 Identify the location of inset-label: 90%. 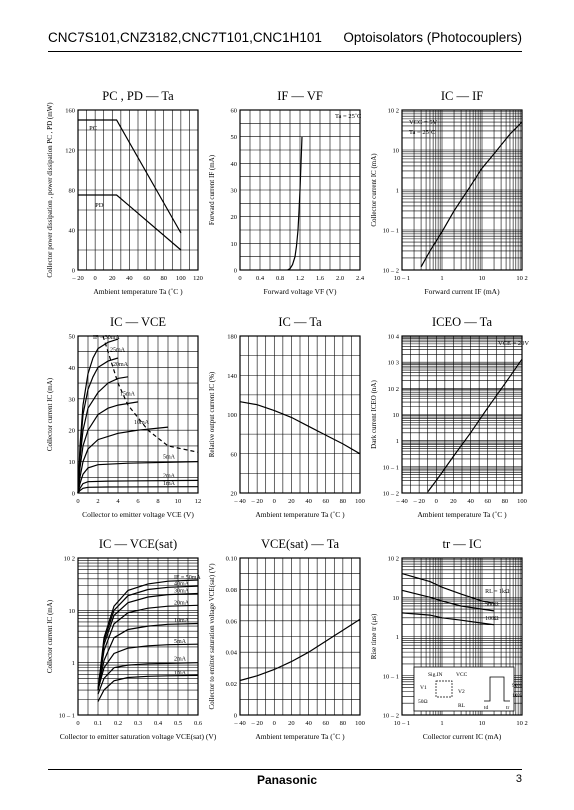
(517, 686).